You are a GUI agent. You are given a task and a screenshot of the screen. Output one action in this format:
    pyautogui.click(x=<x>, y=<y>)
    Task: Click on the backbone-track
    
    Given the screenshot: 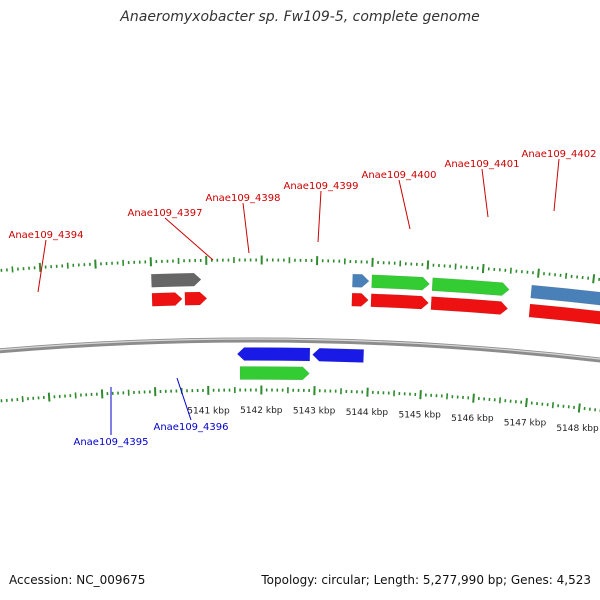 What is the action you would take?
    pyautogui.click(x=300, y=350)
    